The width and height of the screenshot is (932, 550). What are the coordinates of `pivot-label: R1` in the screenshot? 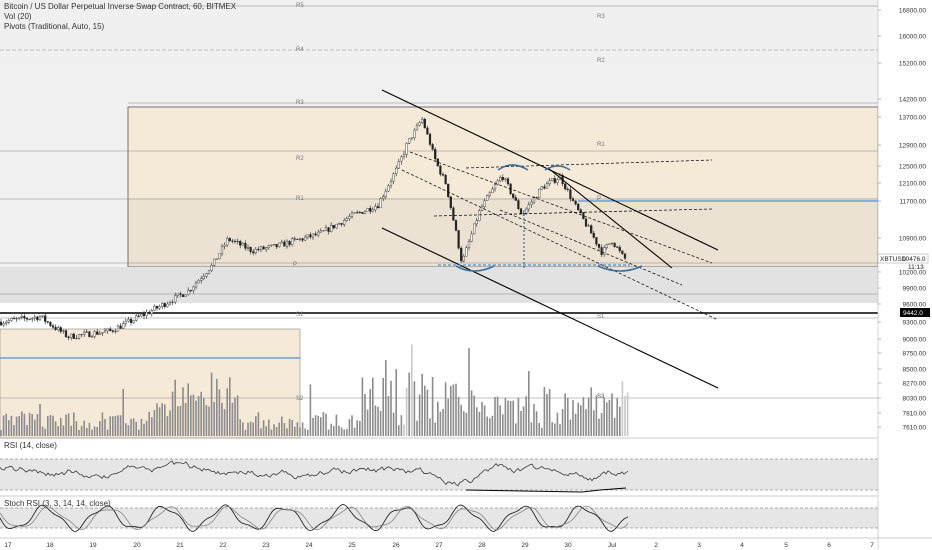 It's located at (300, 199).